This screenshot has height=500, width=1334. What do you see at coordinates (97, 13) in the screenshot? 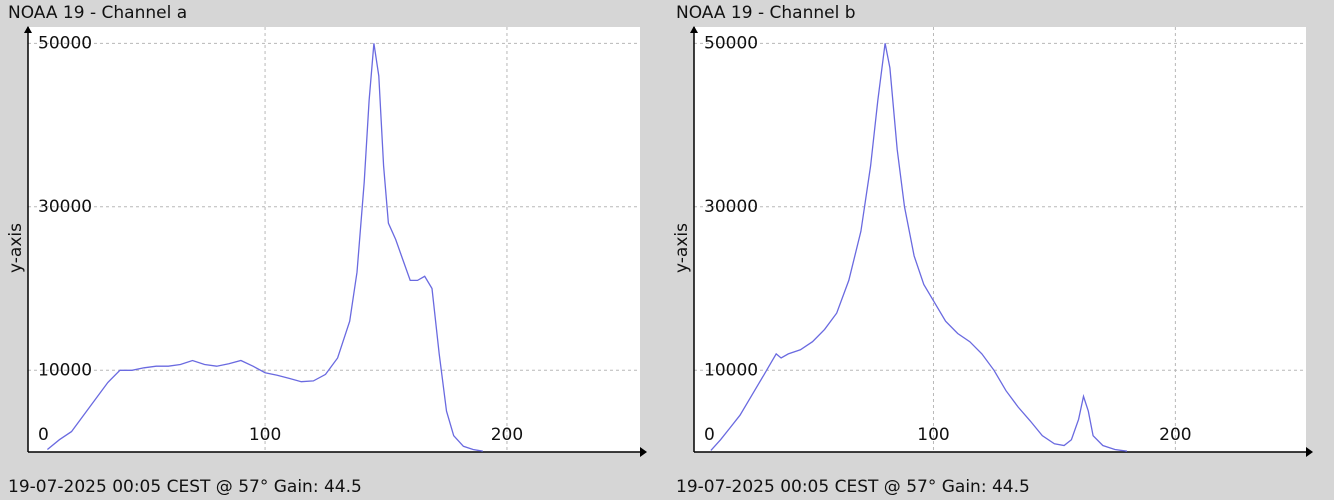
I see `chart-title: NOAA 19 - Channel a` at bounding box center [97, 13].